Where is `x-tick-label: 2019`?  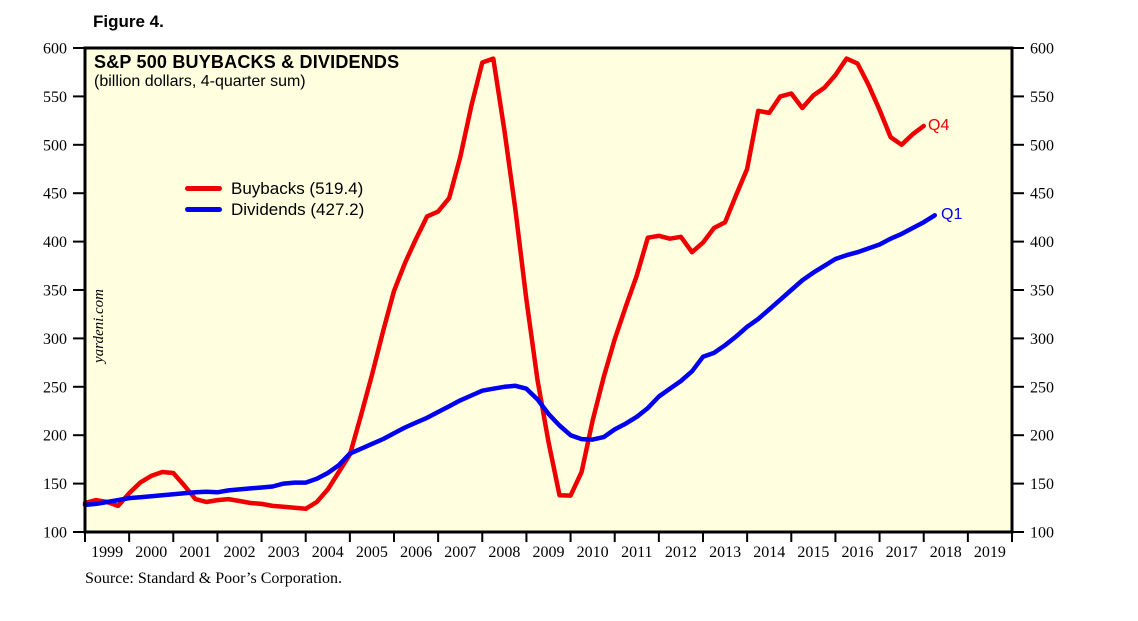
x-tick-label: 2019 is located at coordinates (990, 552).